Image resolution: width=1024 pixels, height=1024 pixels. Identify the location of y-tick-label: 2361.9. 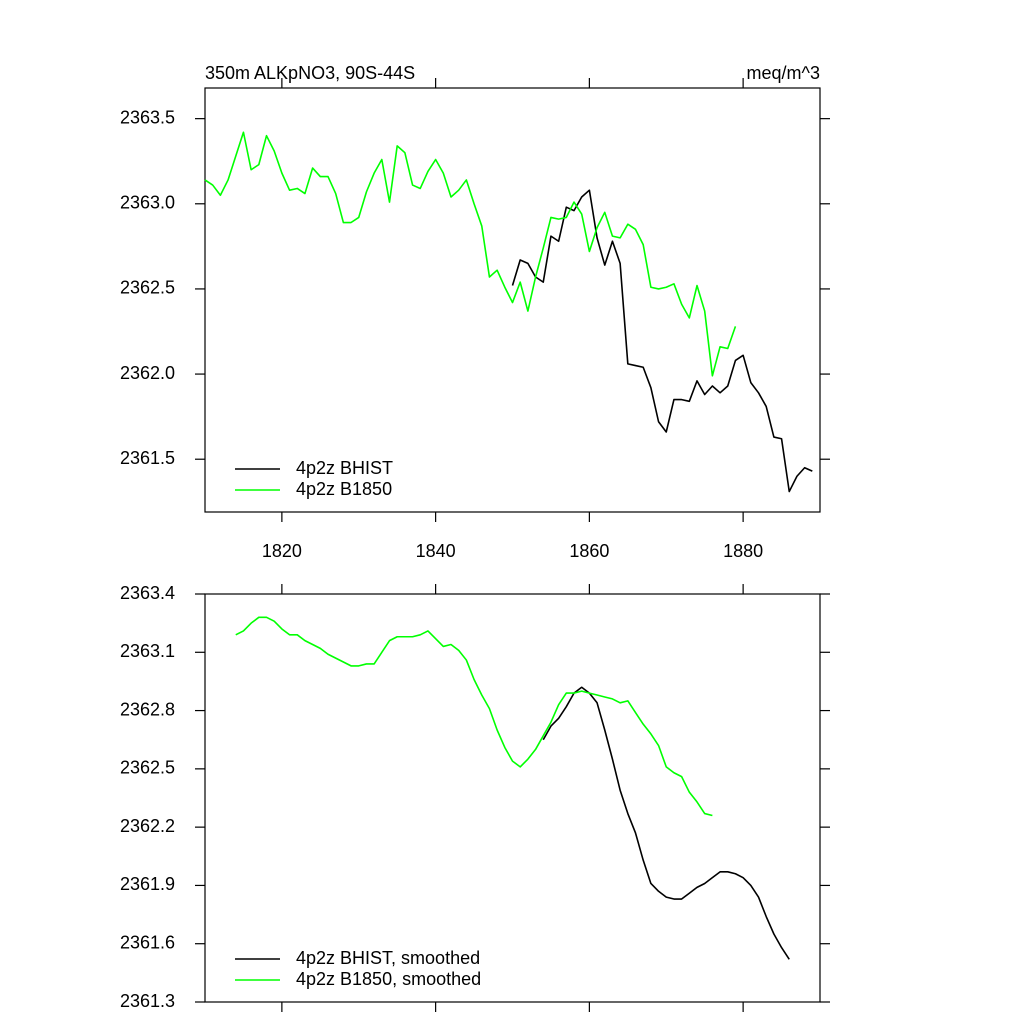
(147, 884).